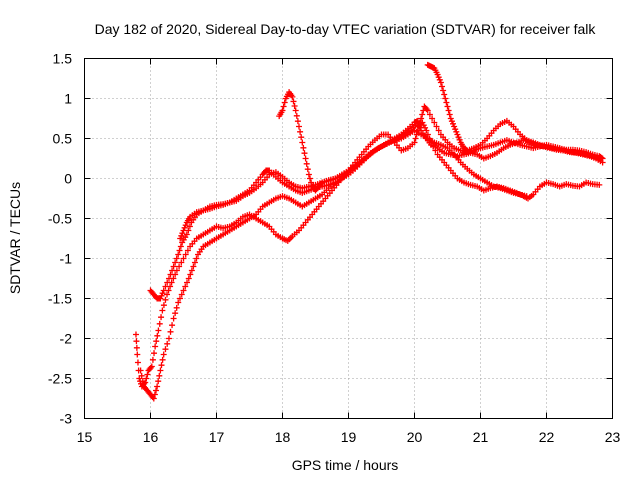 The width and height of the screenshot is (640, 480). I want to click on y-tick-label: 0.5, so click(63, 139).